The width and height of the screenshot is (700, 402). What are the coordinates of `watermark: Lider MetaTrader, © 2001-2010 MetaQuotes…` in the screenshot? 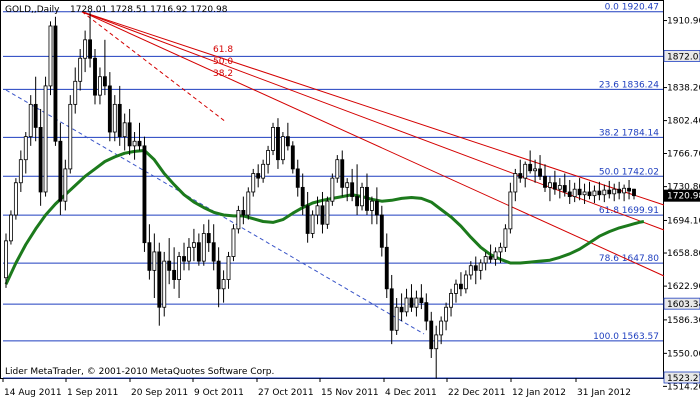 It's located at (139, 372).